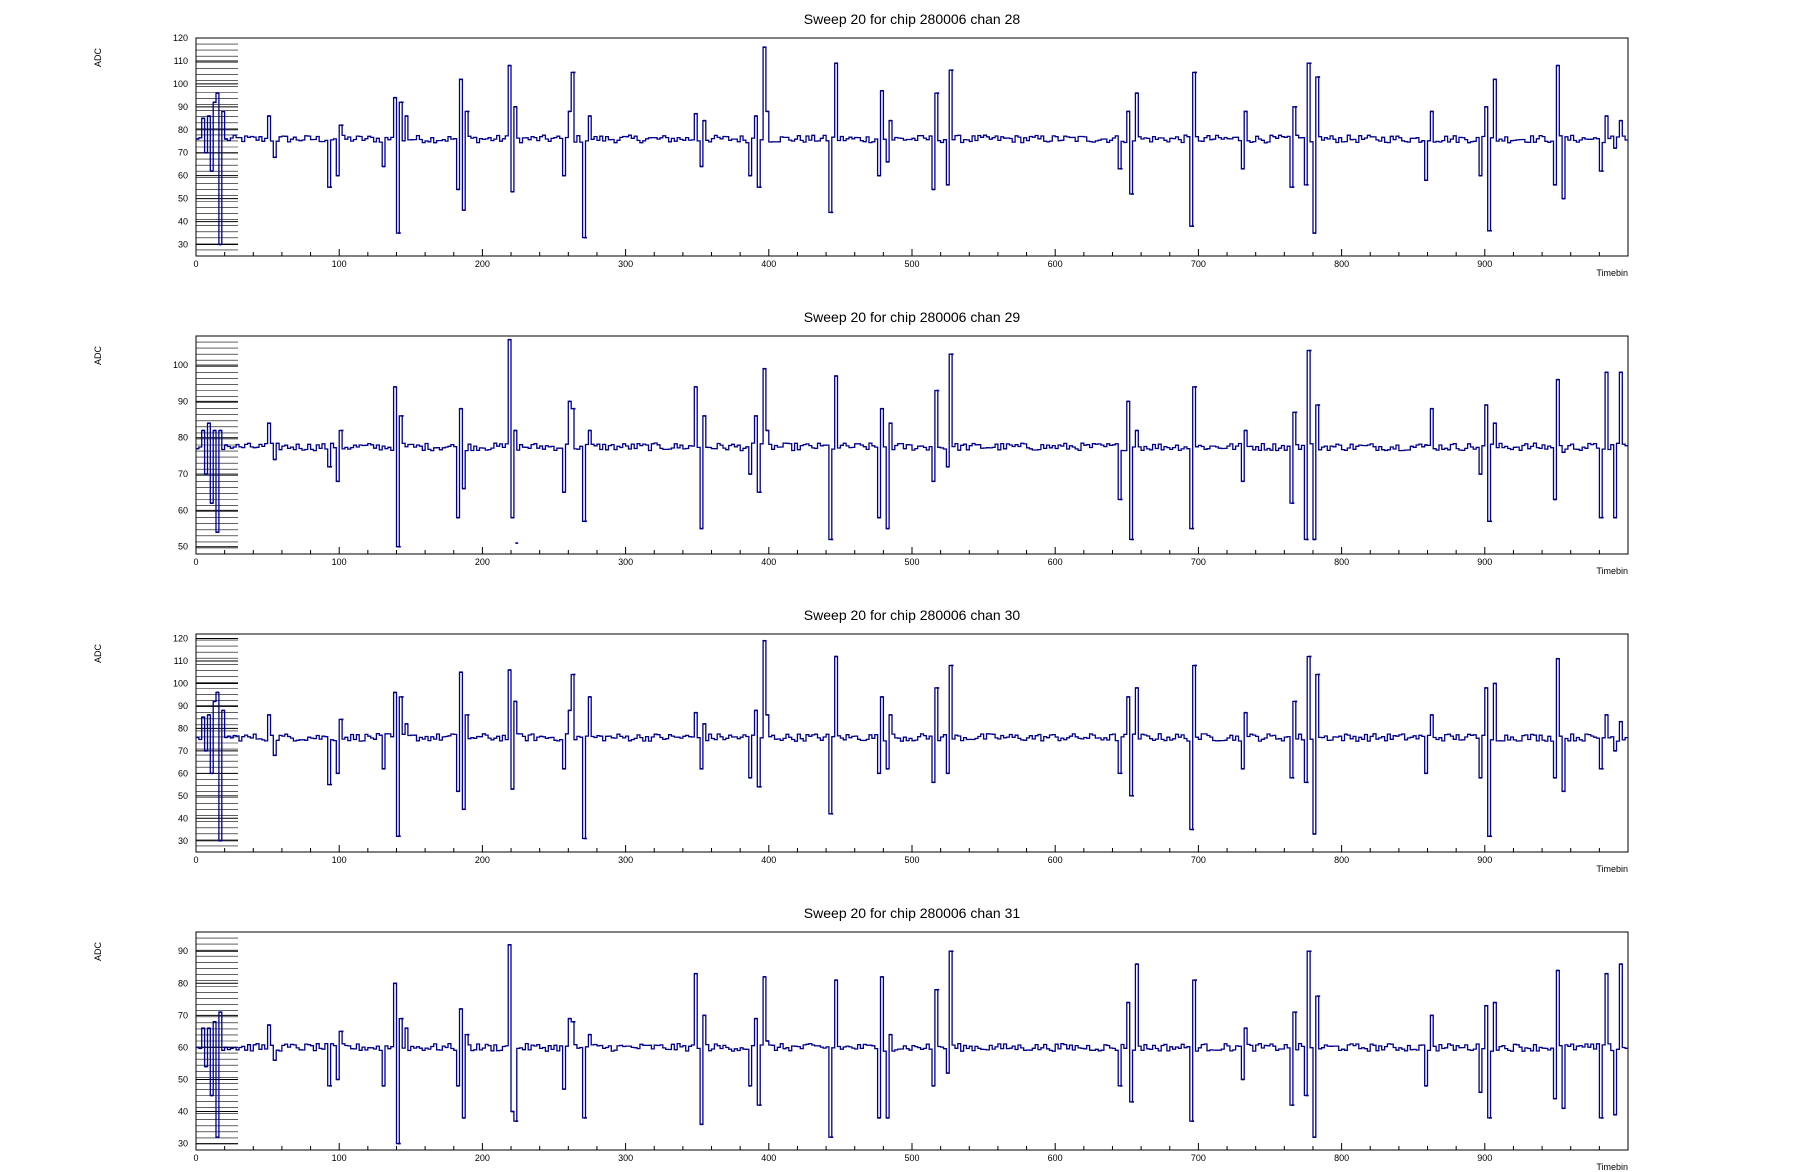 Image resolution: width=1796 pixels, height=1172 pixels. I want to click on chart-title: Sweep 20 for chip 280006 chan 29, so click(912, 317).